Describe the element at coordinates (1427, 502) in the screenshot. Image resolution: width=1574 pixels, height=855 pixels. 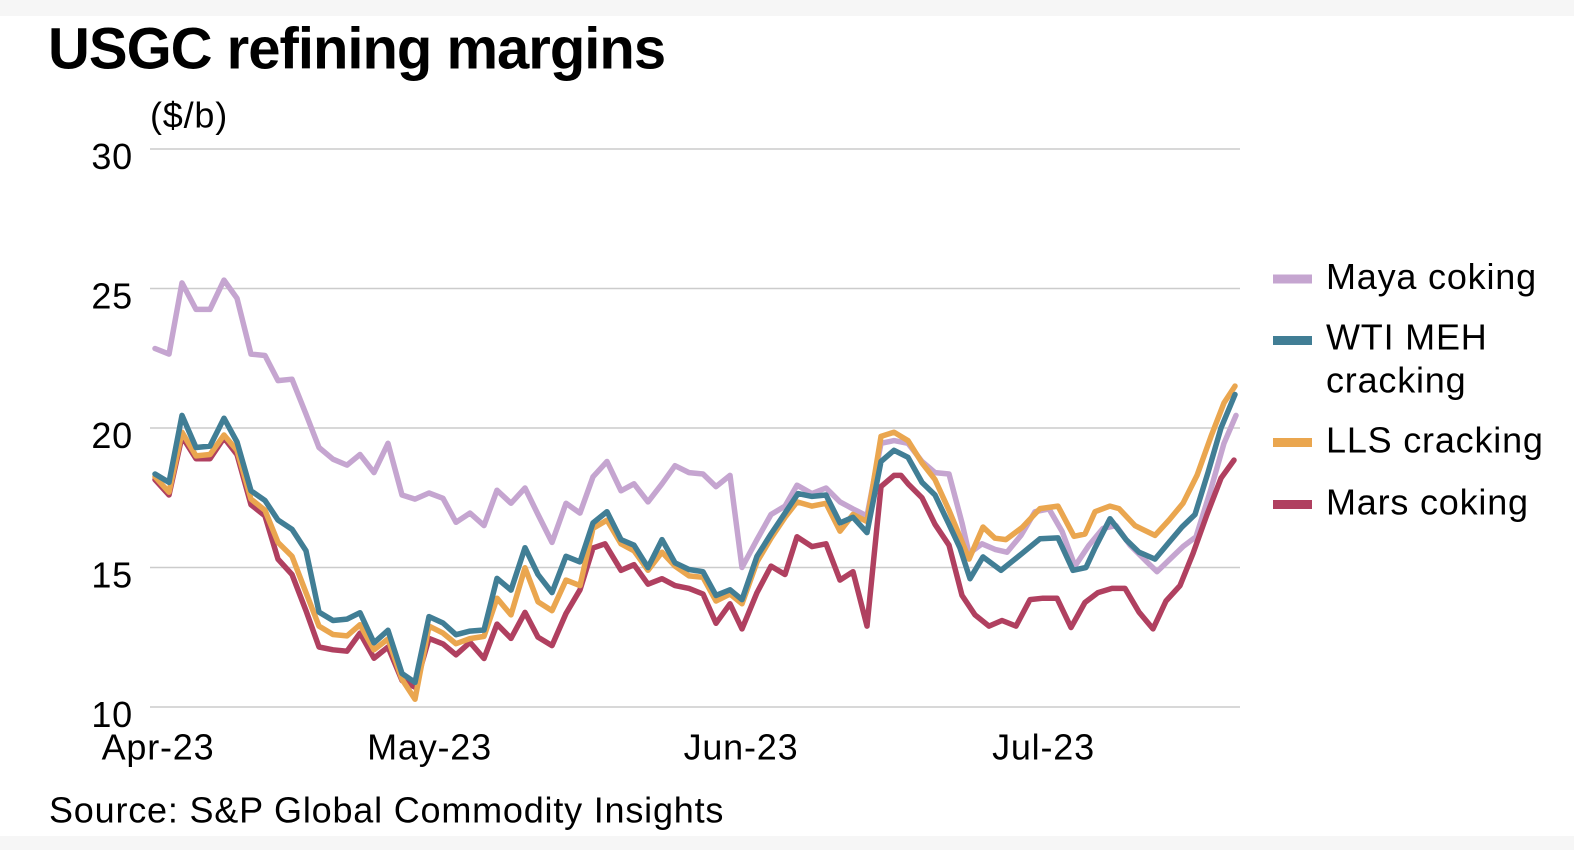
I see `svg-text: Mars coking` at that location.